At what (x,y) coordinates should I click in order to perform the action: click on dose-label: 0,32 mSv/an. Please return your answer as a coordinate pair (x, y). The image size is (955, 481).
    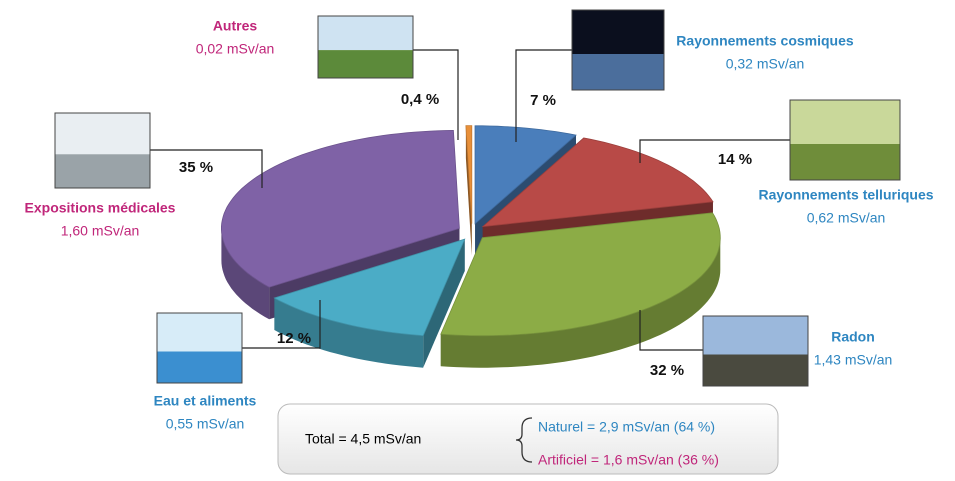
    Looking at the image, I should click on (765, 64).